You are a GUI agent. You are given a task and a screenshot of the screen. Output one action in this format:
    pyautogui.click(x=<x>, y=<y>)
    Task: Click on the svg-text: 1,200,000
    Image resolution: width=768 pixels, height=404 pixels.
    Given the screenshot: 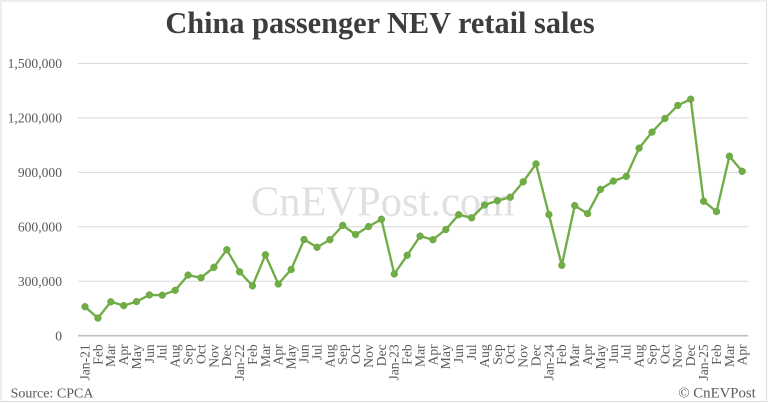 What is the action you would take?
    pyautogui.click(x=35, y=118)
    